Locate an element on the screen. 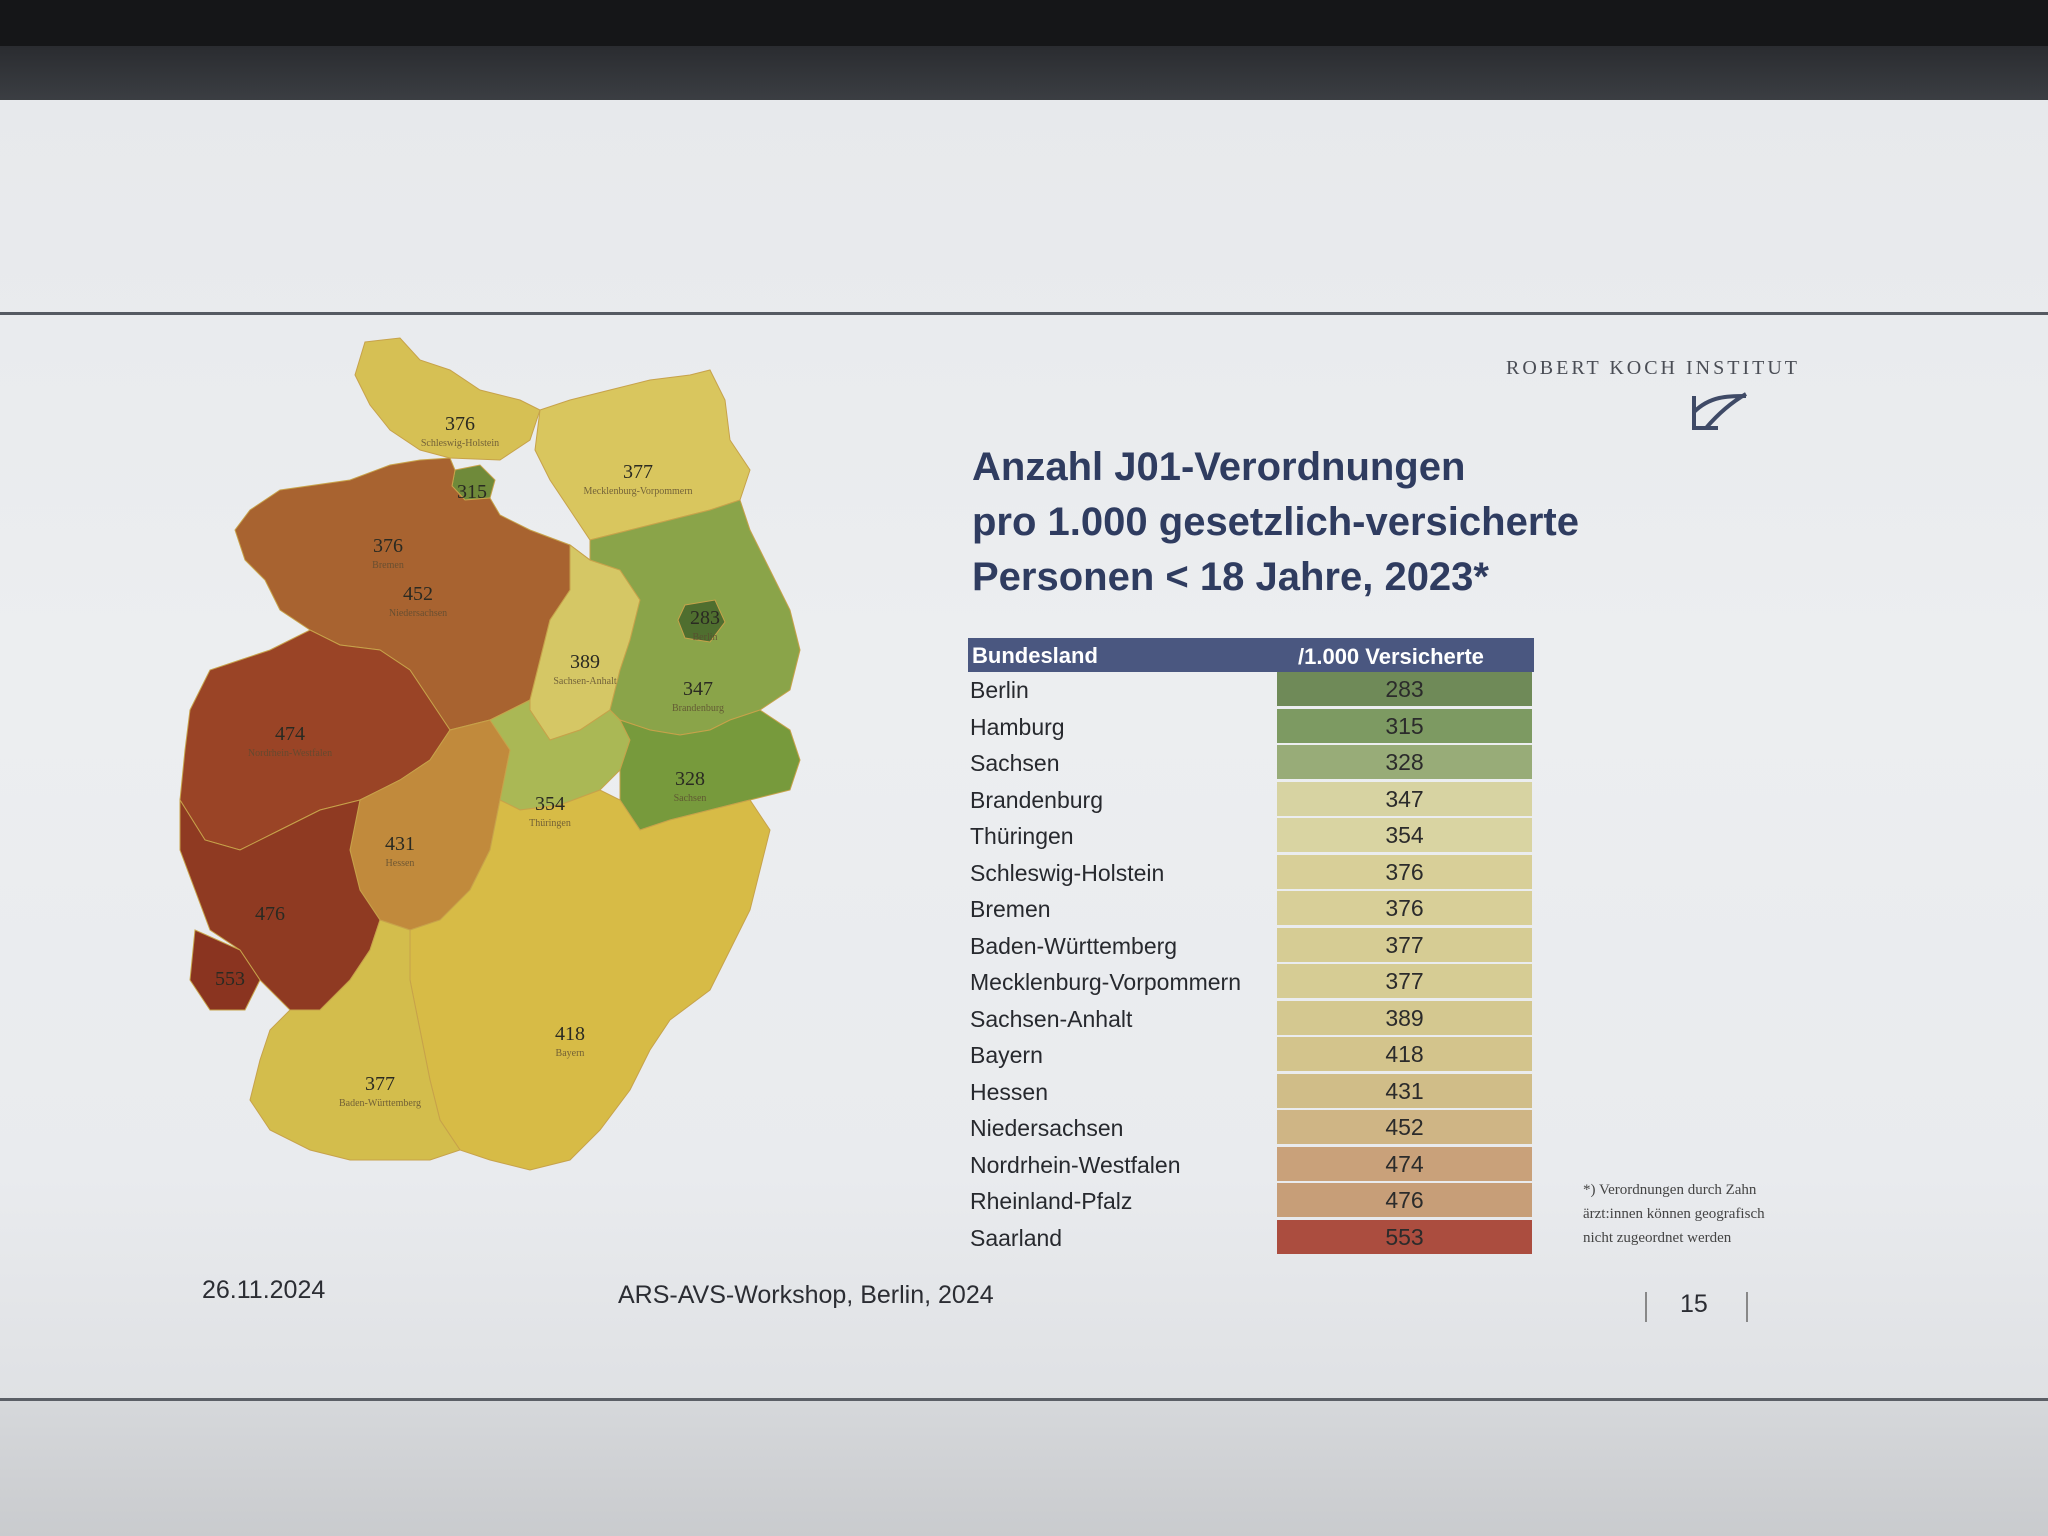 This screenshot has width=2048, height=1536. page-number: 15 is located at coordinates (1694, 1304).